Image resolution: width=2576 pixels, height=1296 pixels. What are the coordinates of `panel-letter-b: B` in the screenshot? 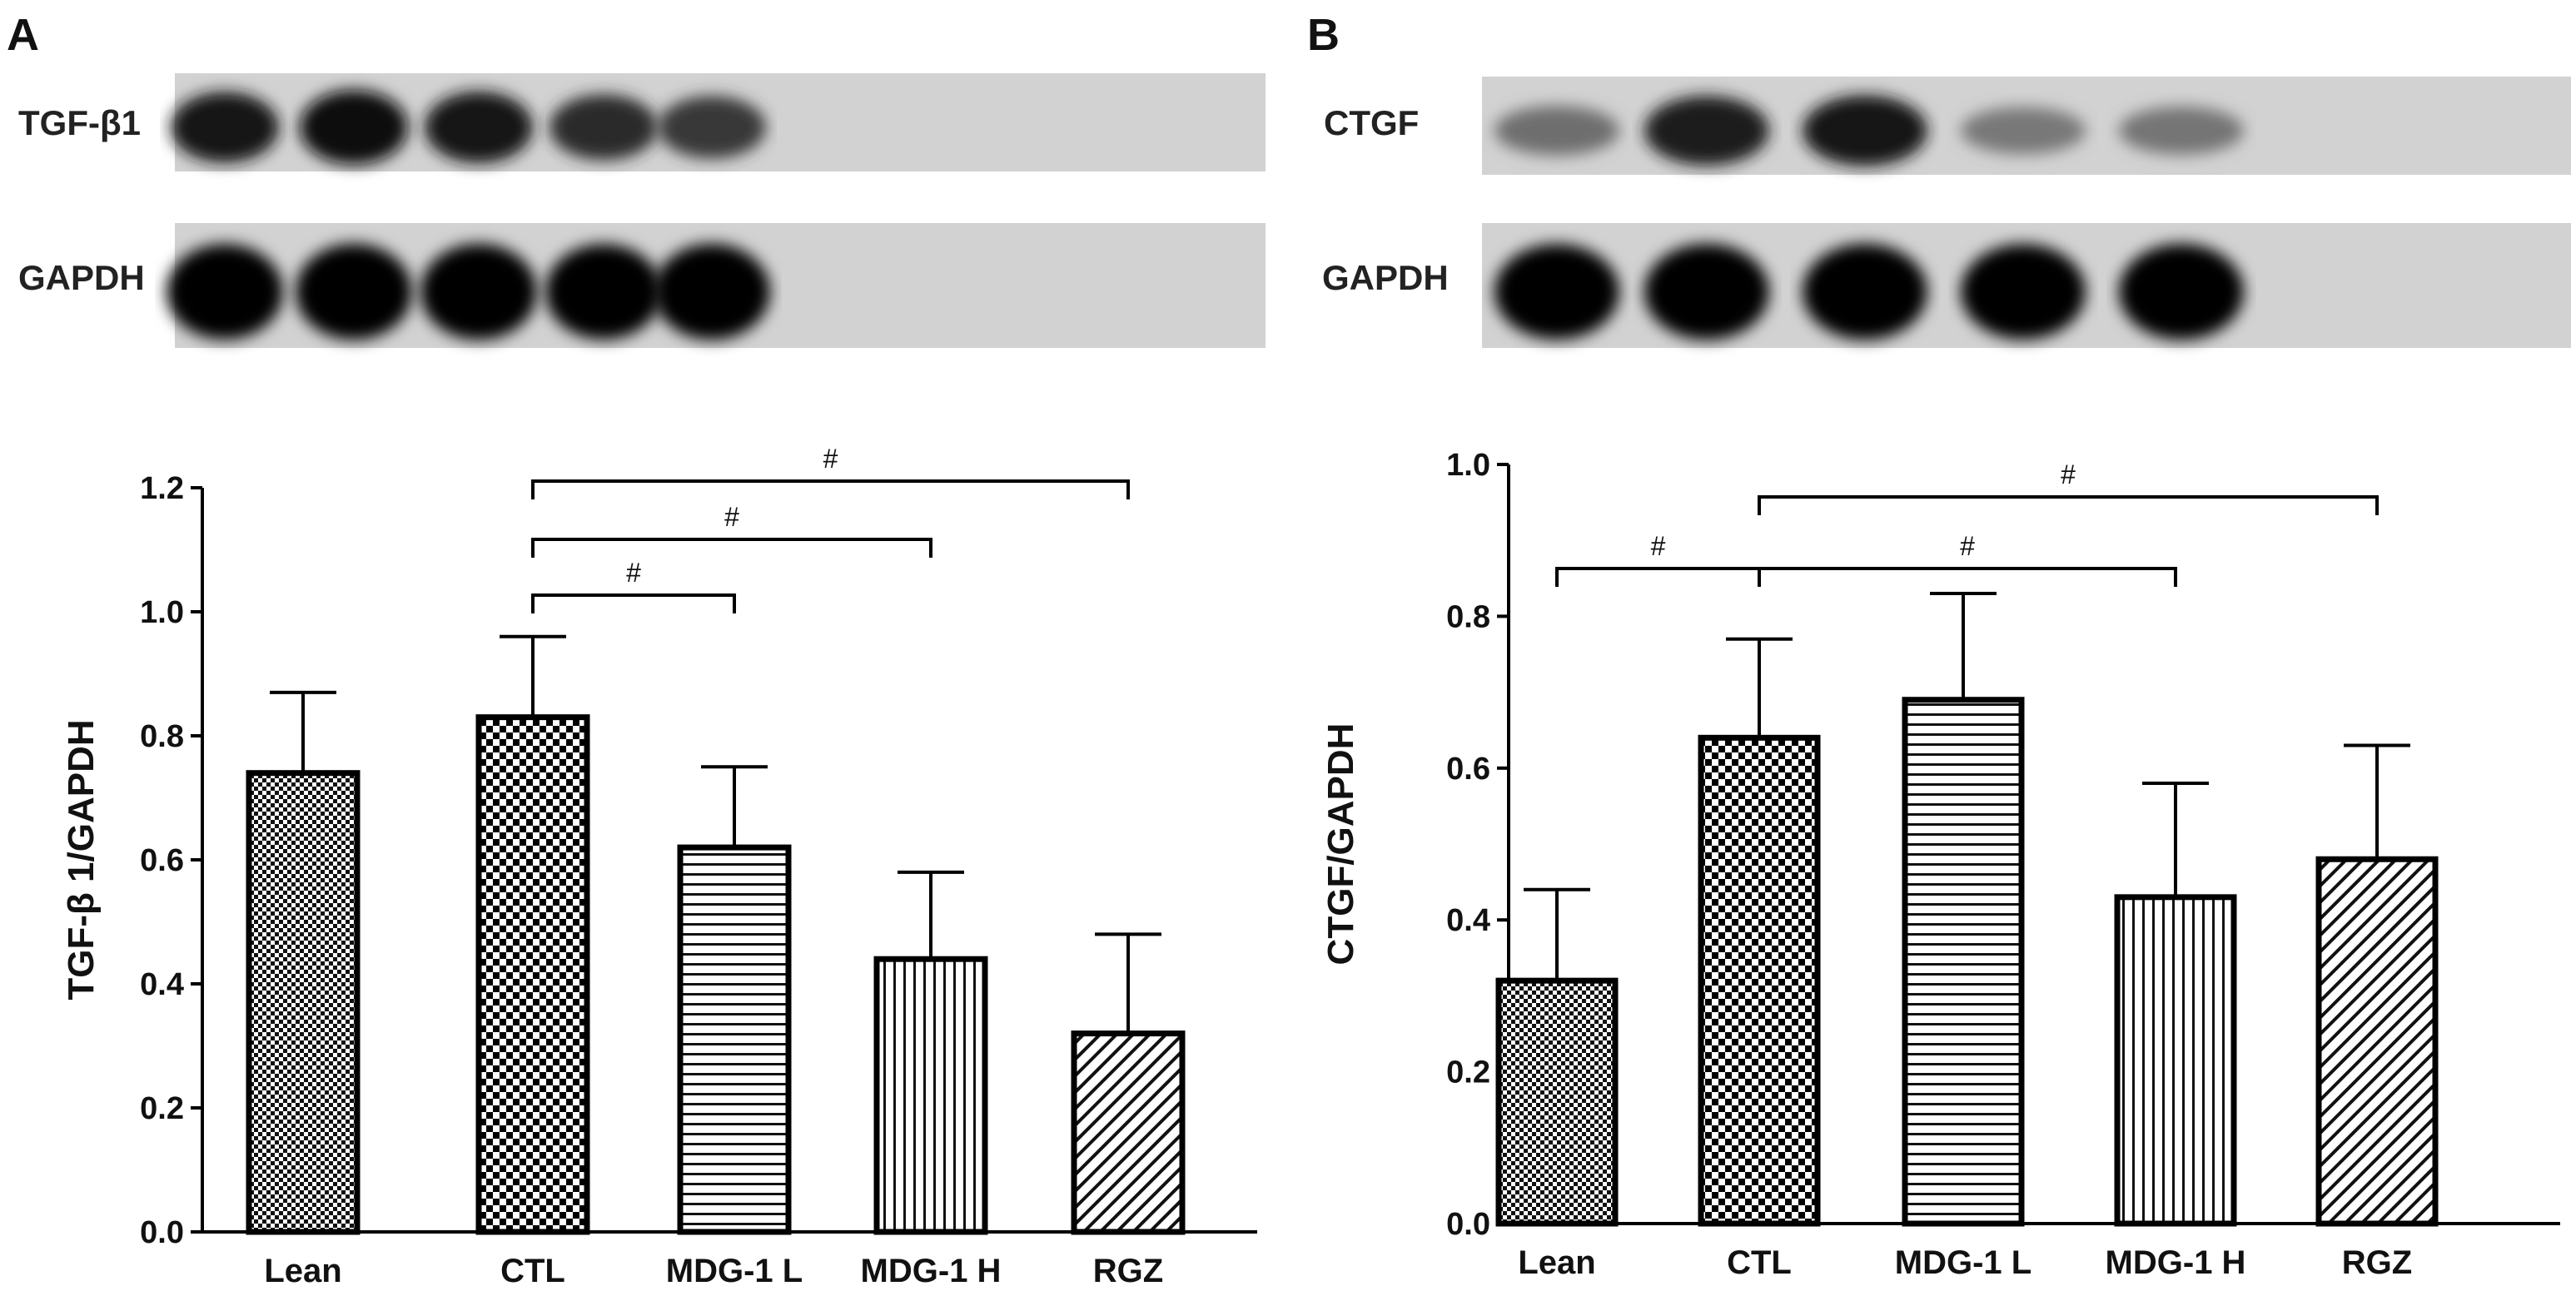 It's located at (1323, 35).